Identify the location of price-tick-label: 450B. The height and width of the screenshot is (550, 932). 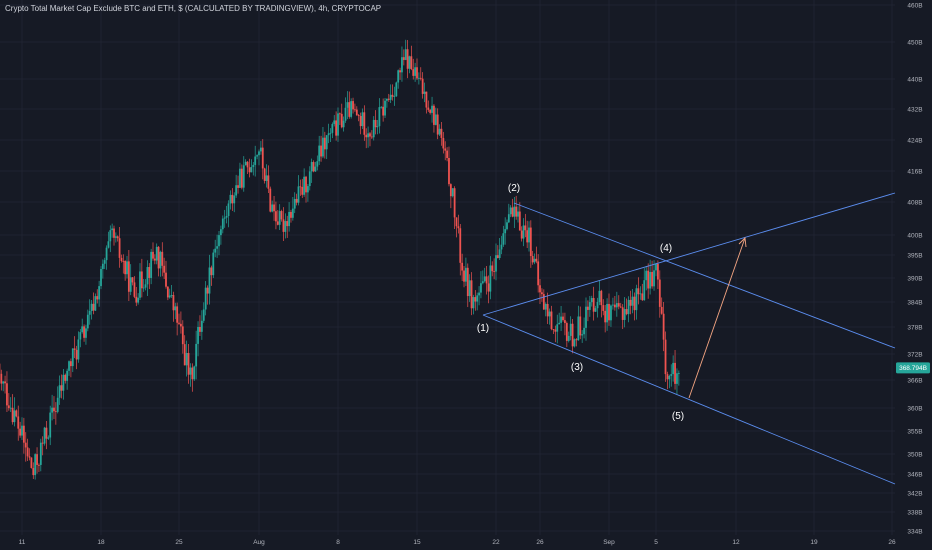
(914, 43).